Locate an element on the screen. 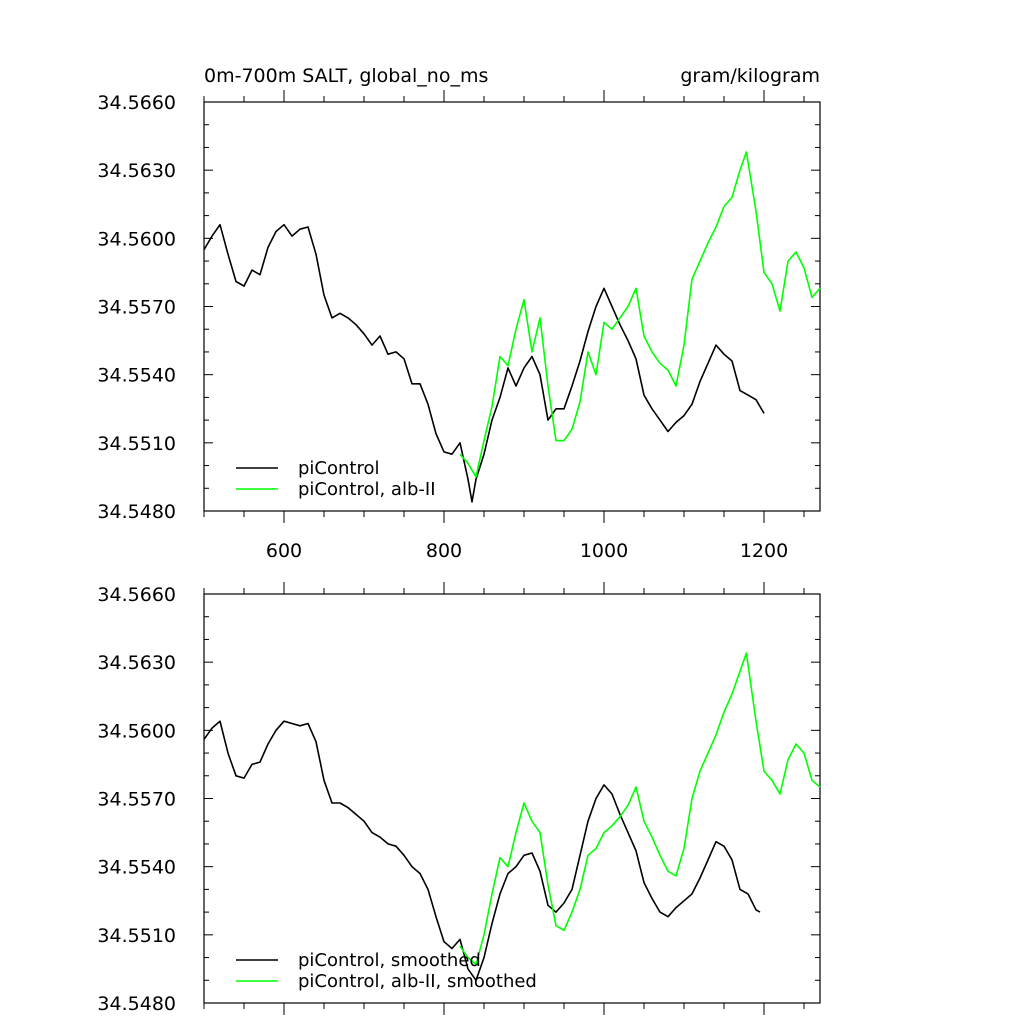 This screenshot has height=1024, width=1024. x-tick-label: 1200 is located at coordinates (764, 551).